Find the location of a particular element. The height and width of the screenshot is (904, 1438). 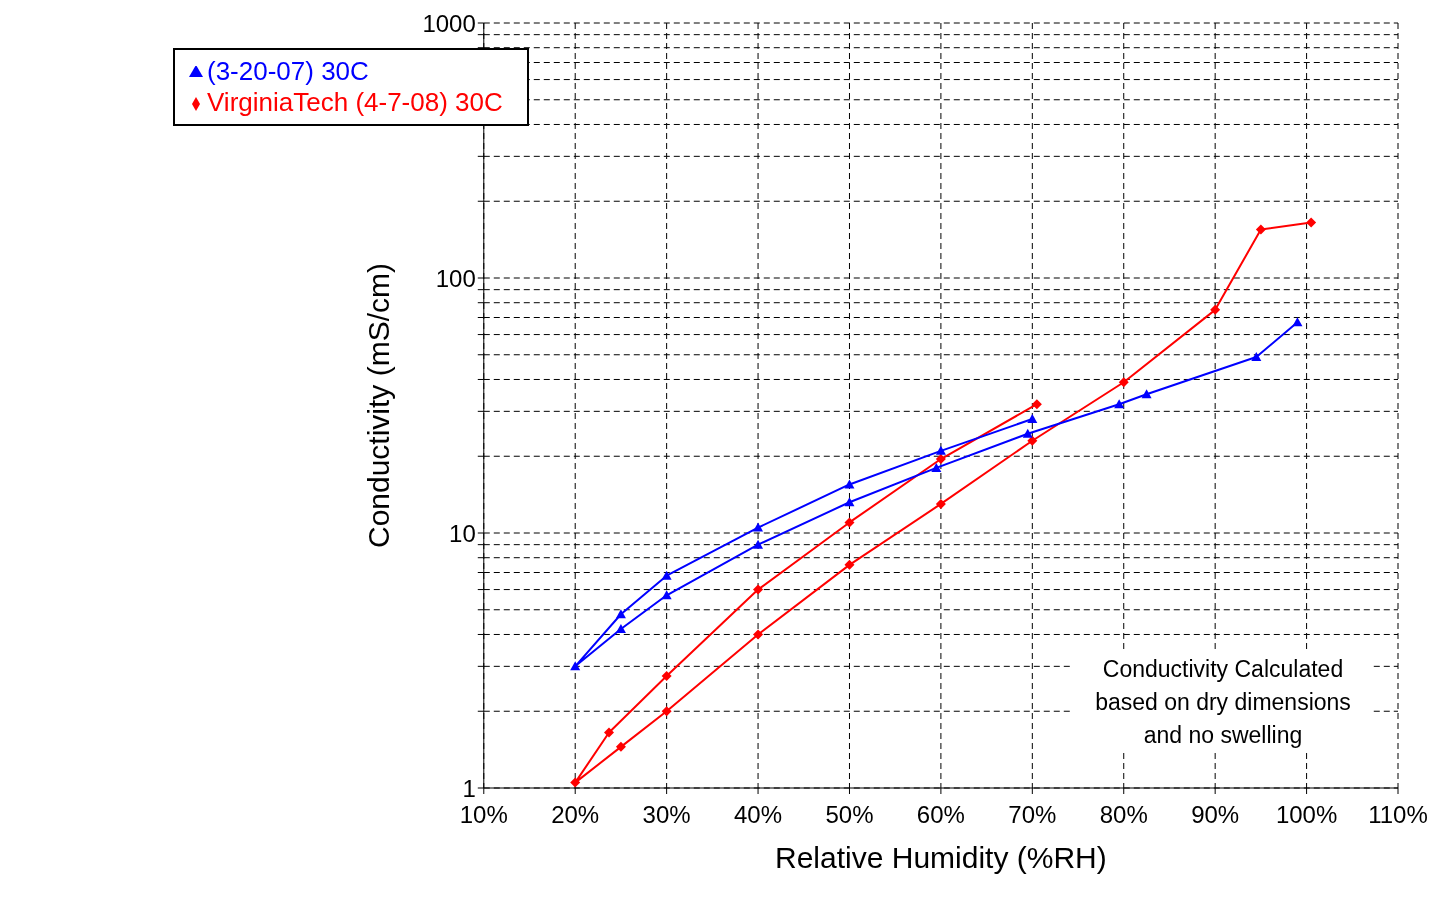

y-tick-label: 100 is located at coordinates (455, 278).